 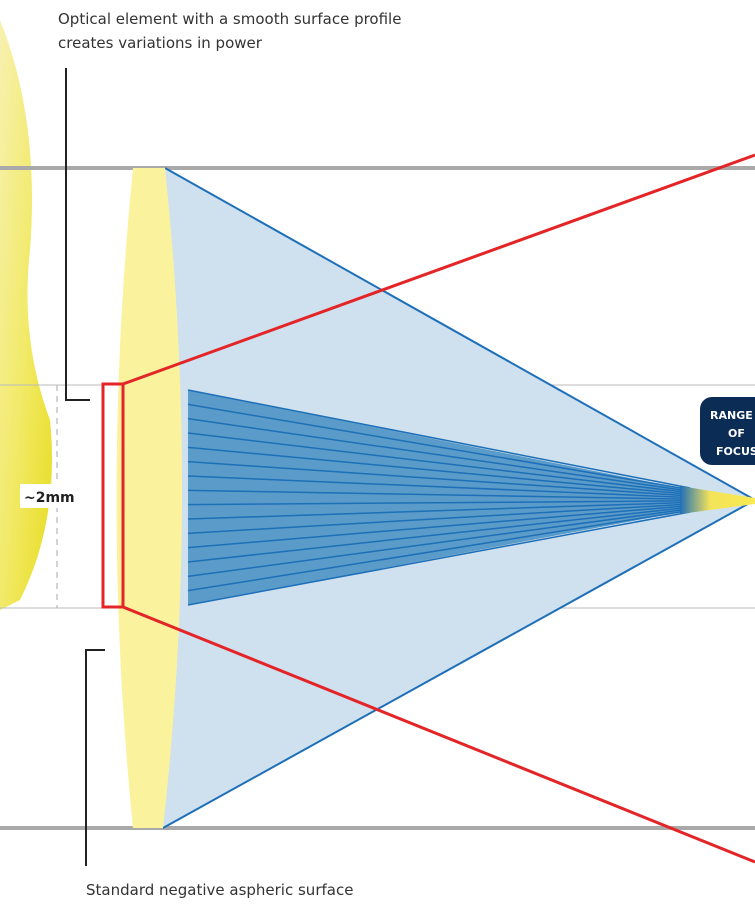 I want to click on badge-text: RANGE, so click(x=731, y=415).